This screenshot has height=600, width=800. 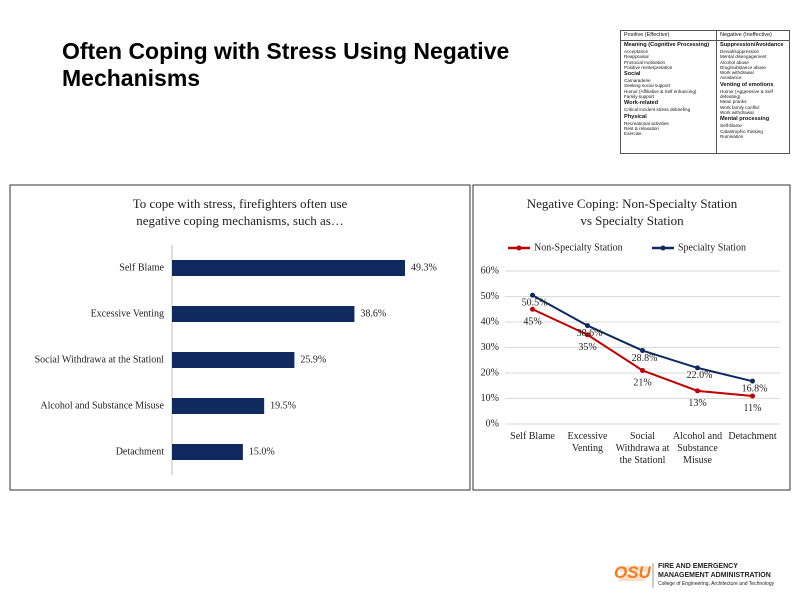 What do you see at coordinates (752, 436) in the screenshot?
I see `x-tick-label: Detachment` at bounding box center [752, 436].